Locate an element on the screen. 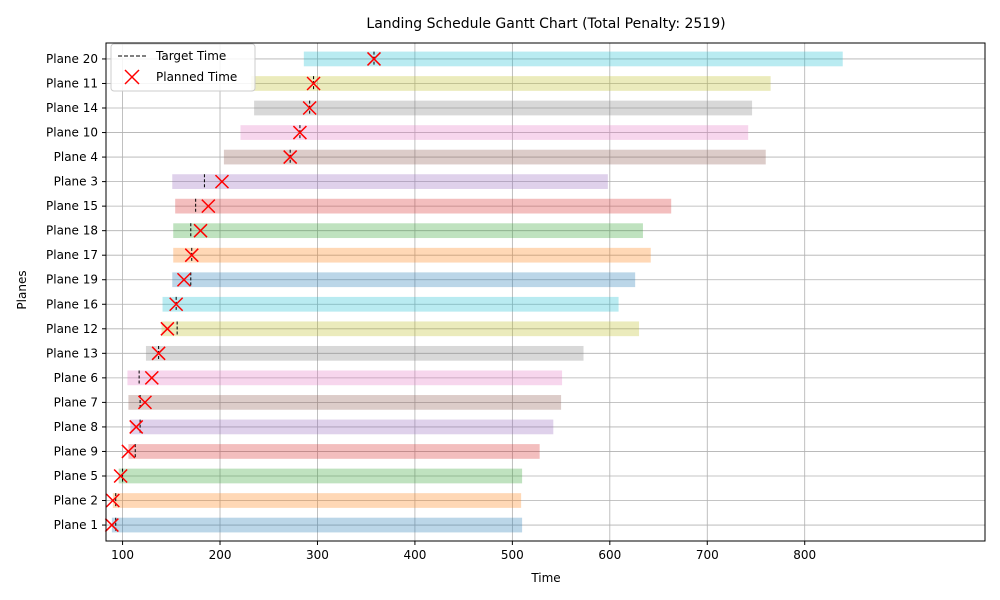  y-tick-label: Plane 17 is located at coordinates (72, 255).